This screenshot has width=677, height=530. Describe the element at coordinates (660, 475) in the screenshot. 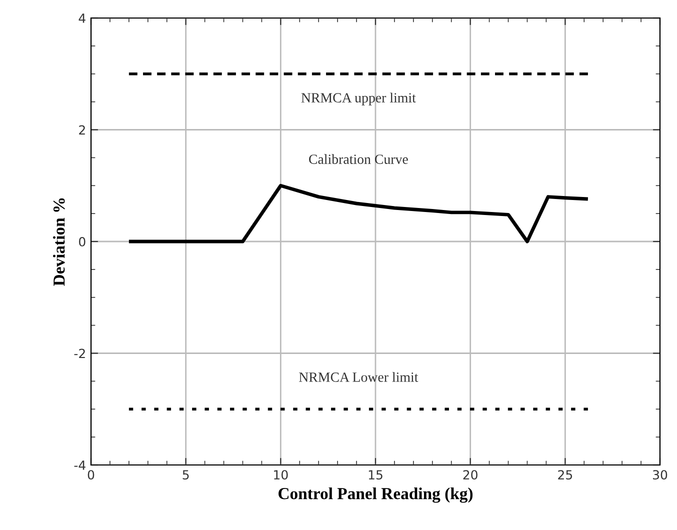

I see `x-tick-label: 30` at that location.